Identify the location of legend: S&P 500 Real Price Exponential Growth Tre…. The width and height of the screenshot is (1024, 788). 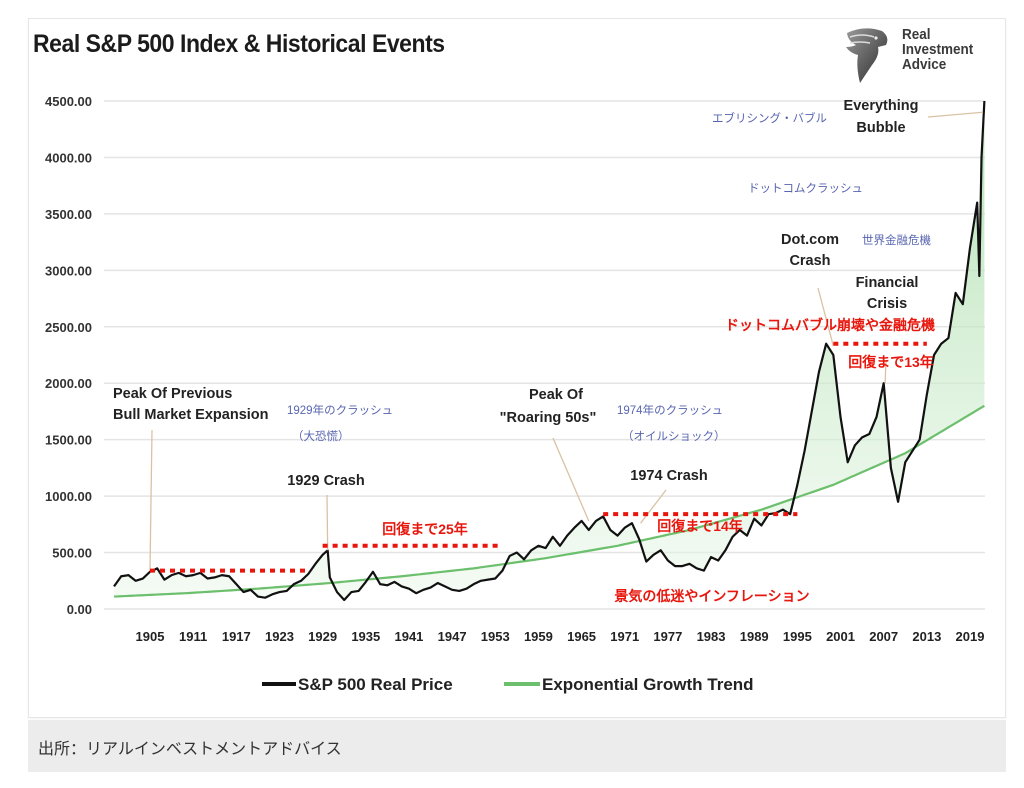
(508, 684).